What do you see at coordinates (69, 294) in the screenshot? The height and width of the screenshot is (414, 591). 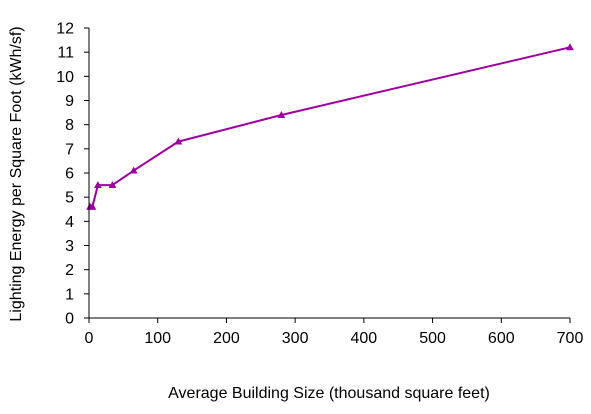 I see `y-tick-label: 1` at bounding box center [69, 294].